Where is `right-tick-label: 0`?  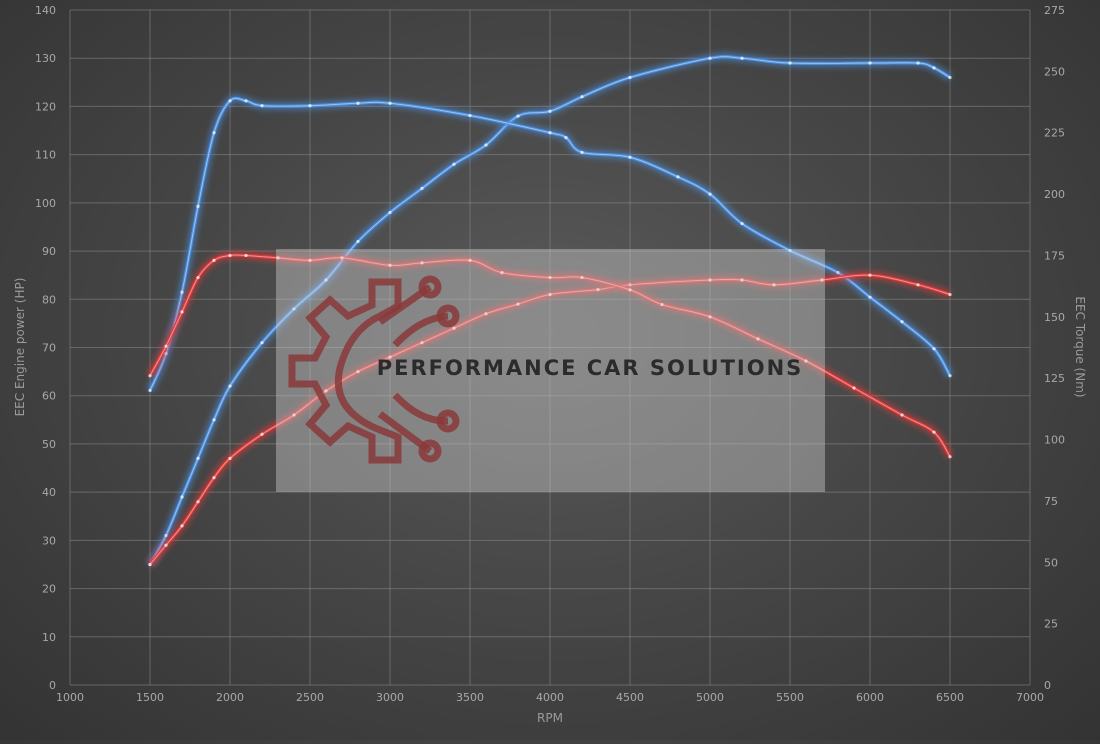
right-tick-label: 0 is located at coordinates (1047, 685).